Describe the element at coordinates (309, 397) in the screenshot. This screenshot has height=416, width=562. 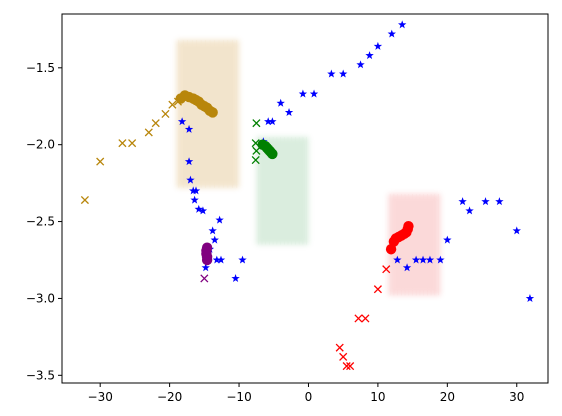
I see `x-tick-label: 0` at that location.